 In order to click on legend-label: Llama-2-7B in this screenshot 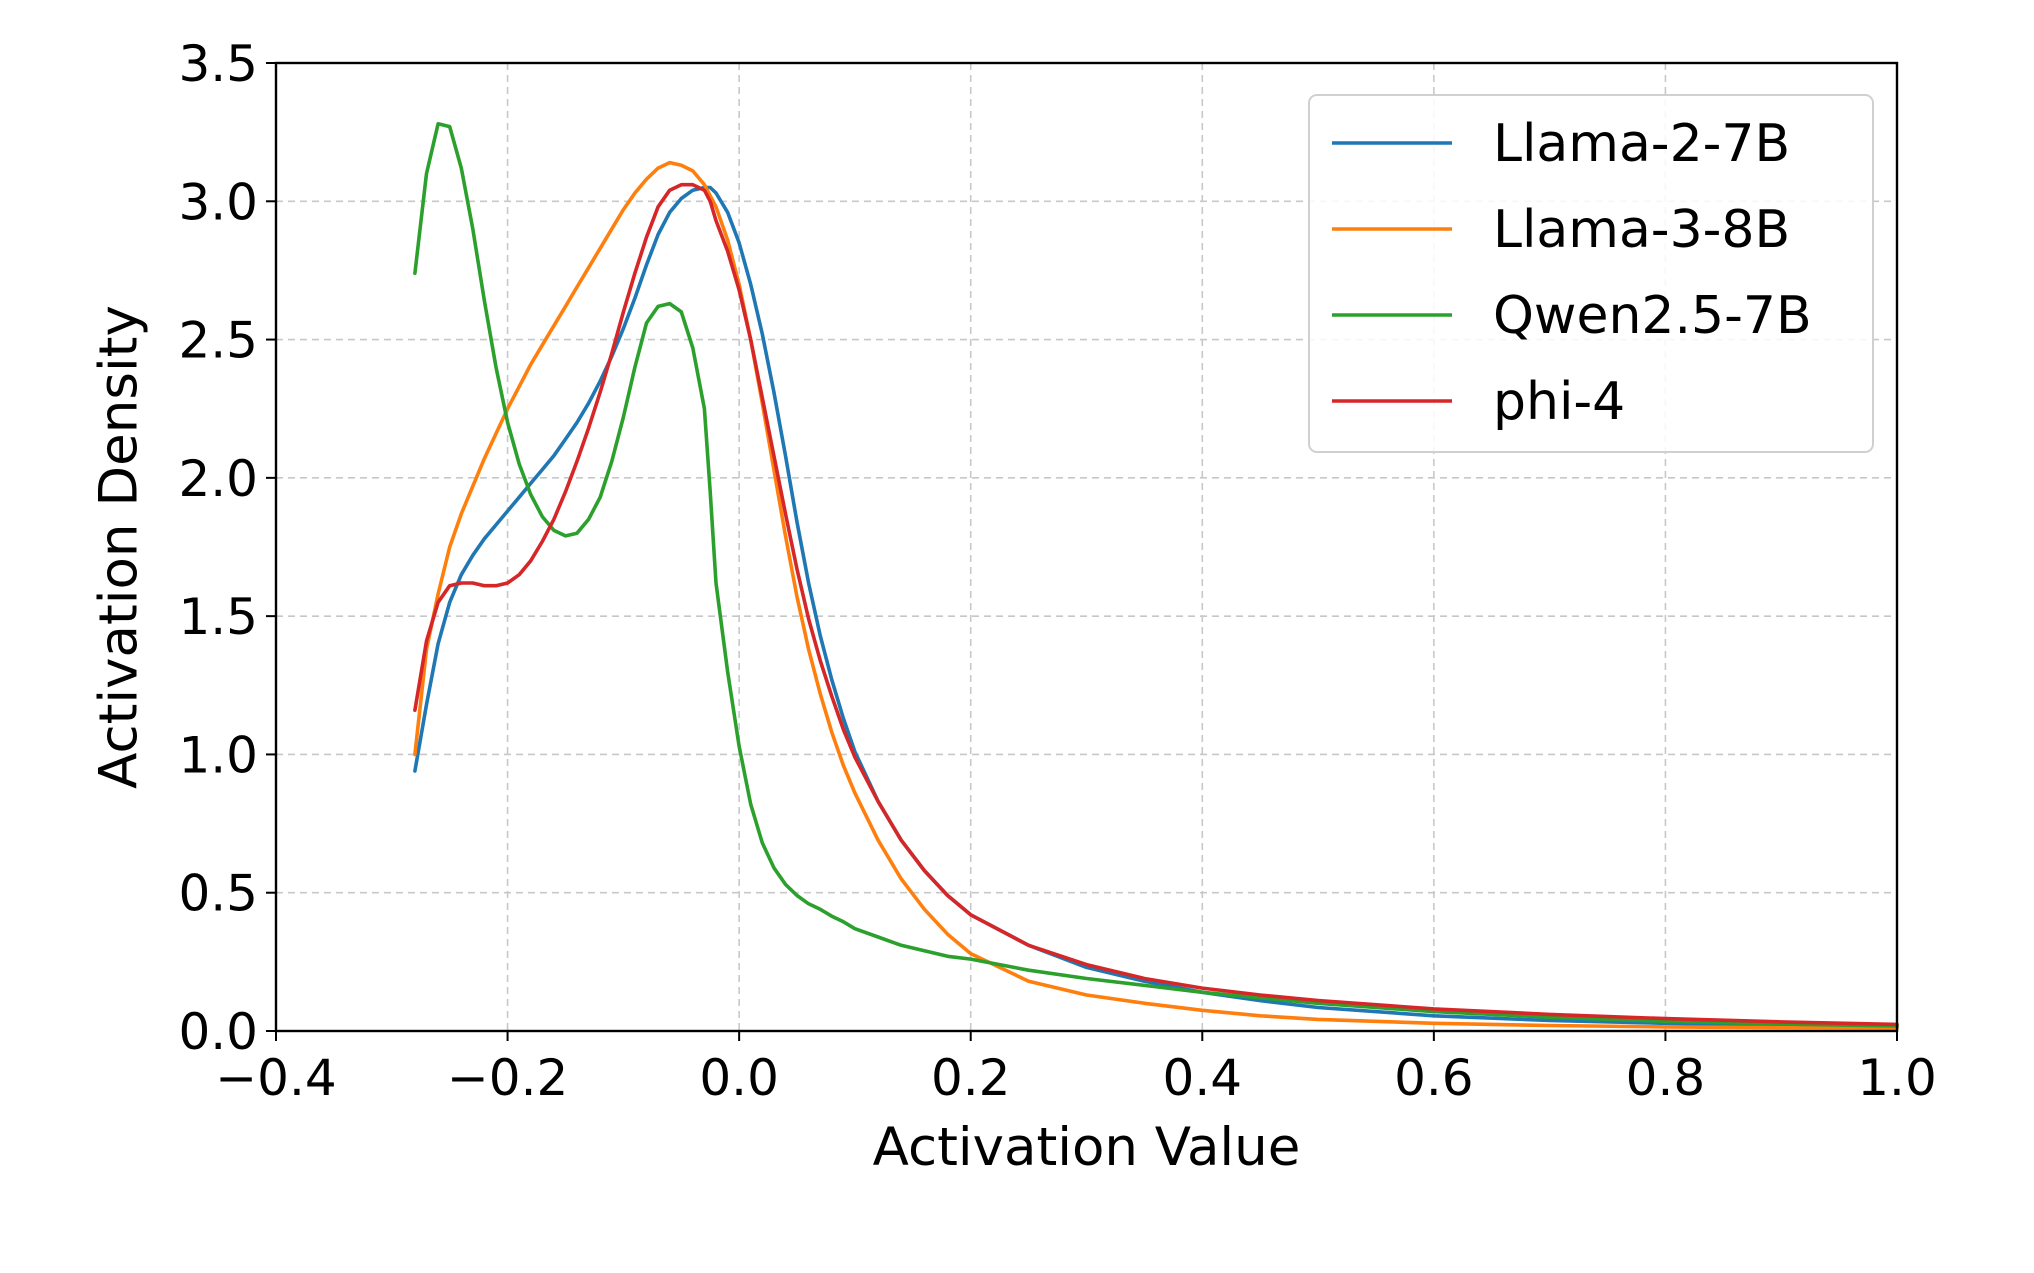, I will do `click(1641, 144)`.